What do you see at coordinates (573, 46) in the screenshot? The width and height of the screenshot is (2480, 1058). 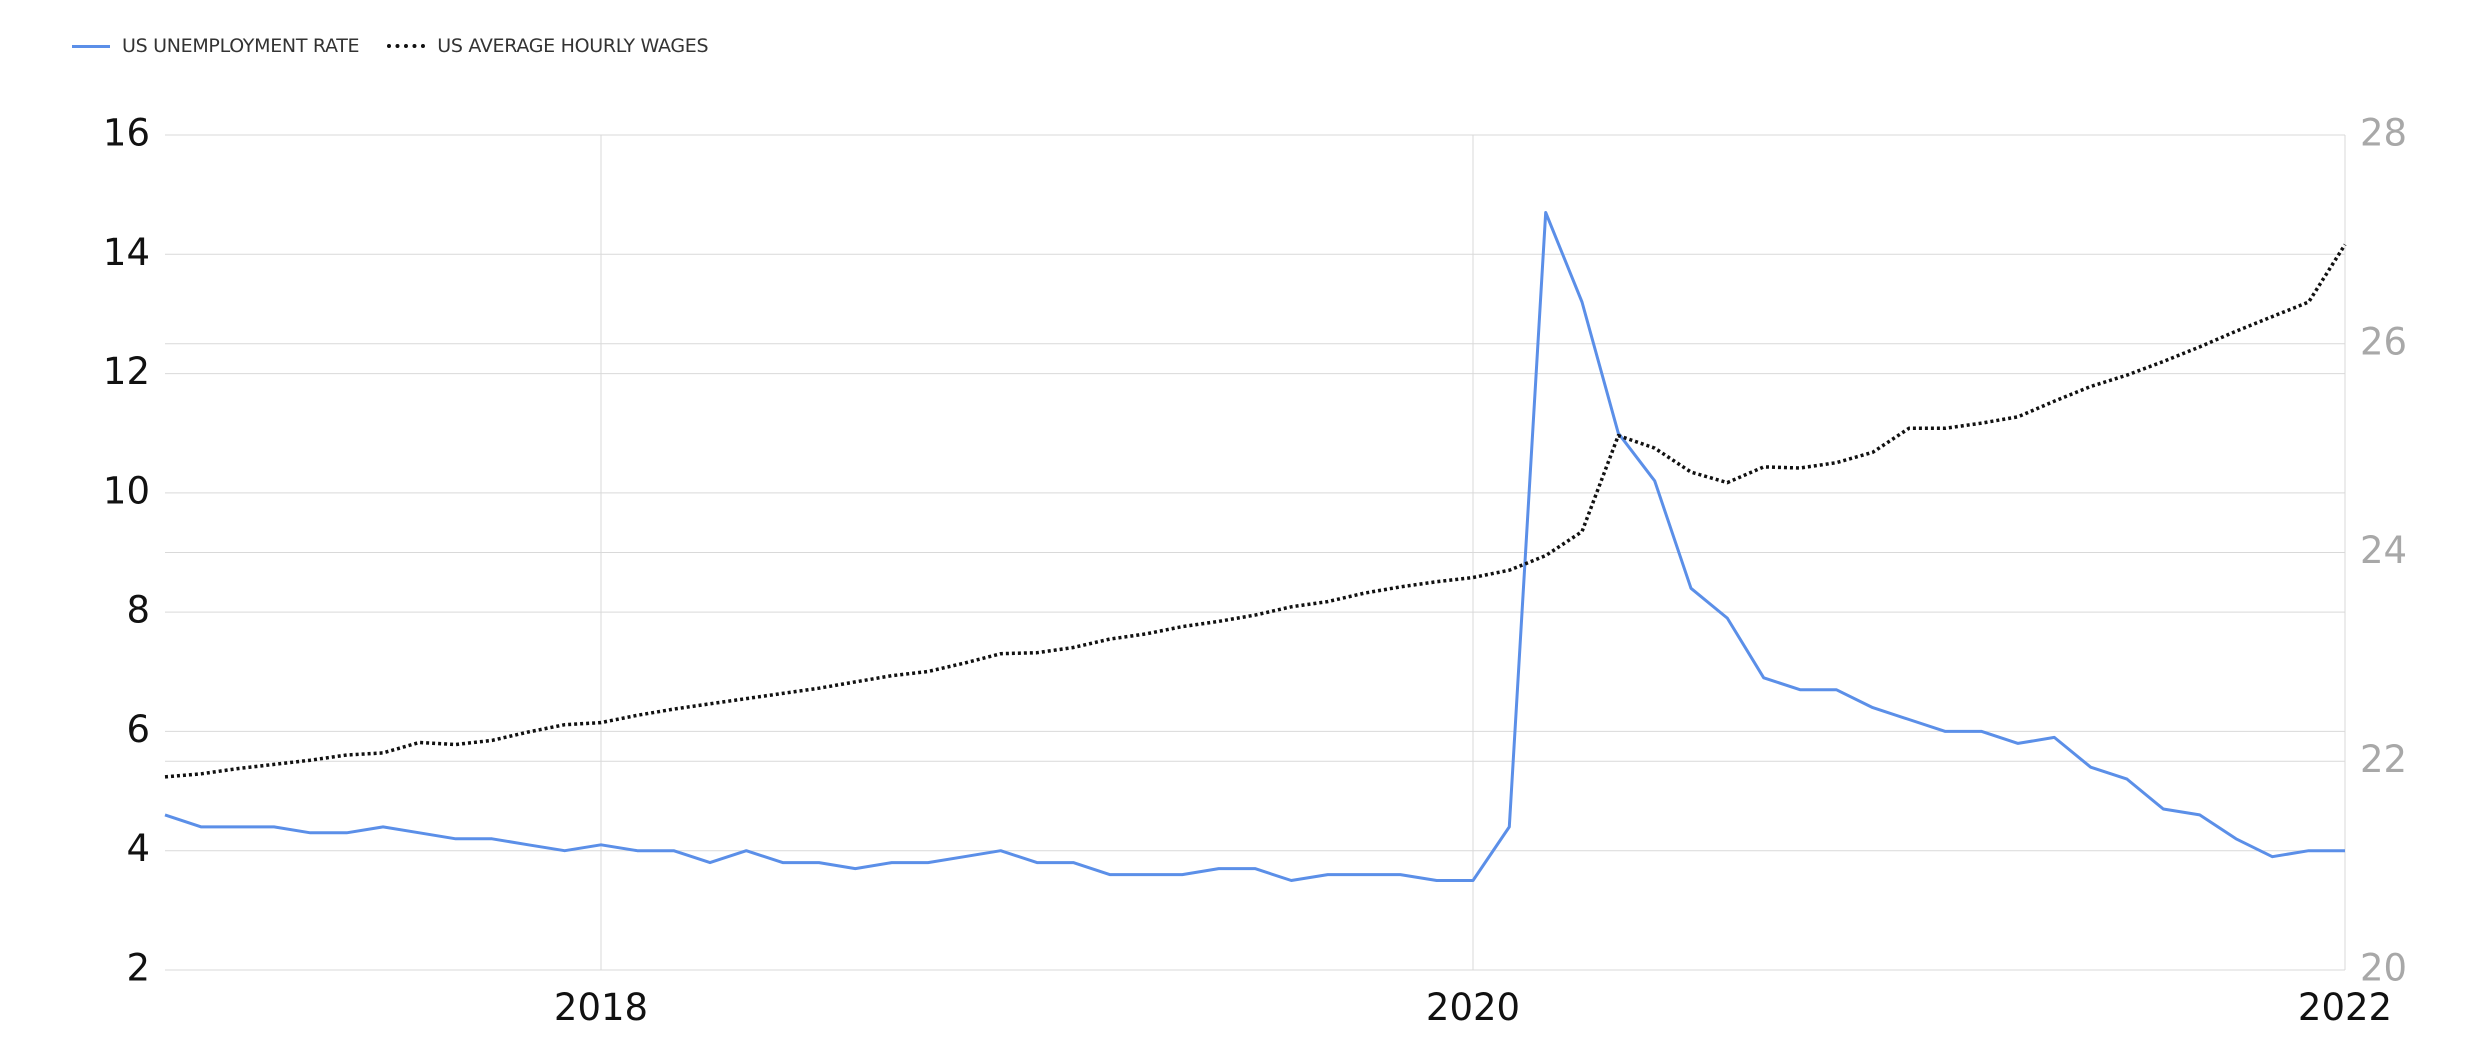 I see `legend-label-wages: US AVERAGE HOURLY WAGES` at bounding box center [573, 46].